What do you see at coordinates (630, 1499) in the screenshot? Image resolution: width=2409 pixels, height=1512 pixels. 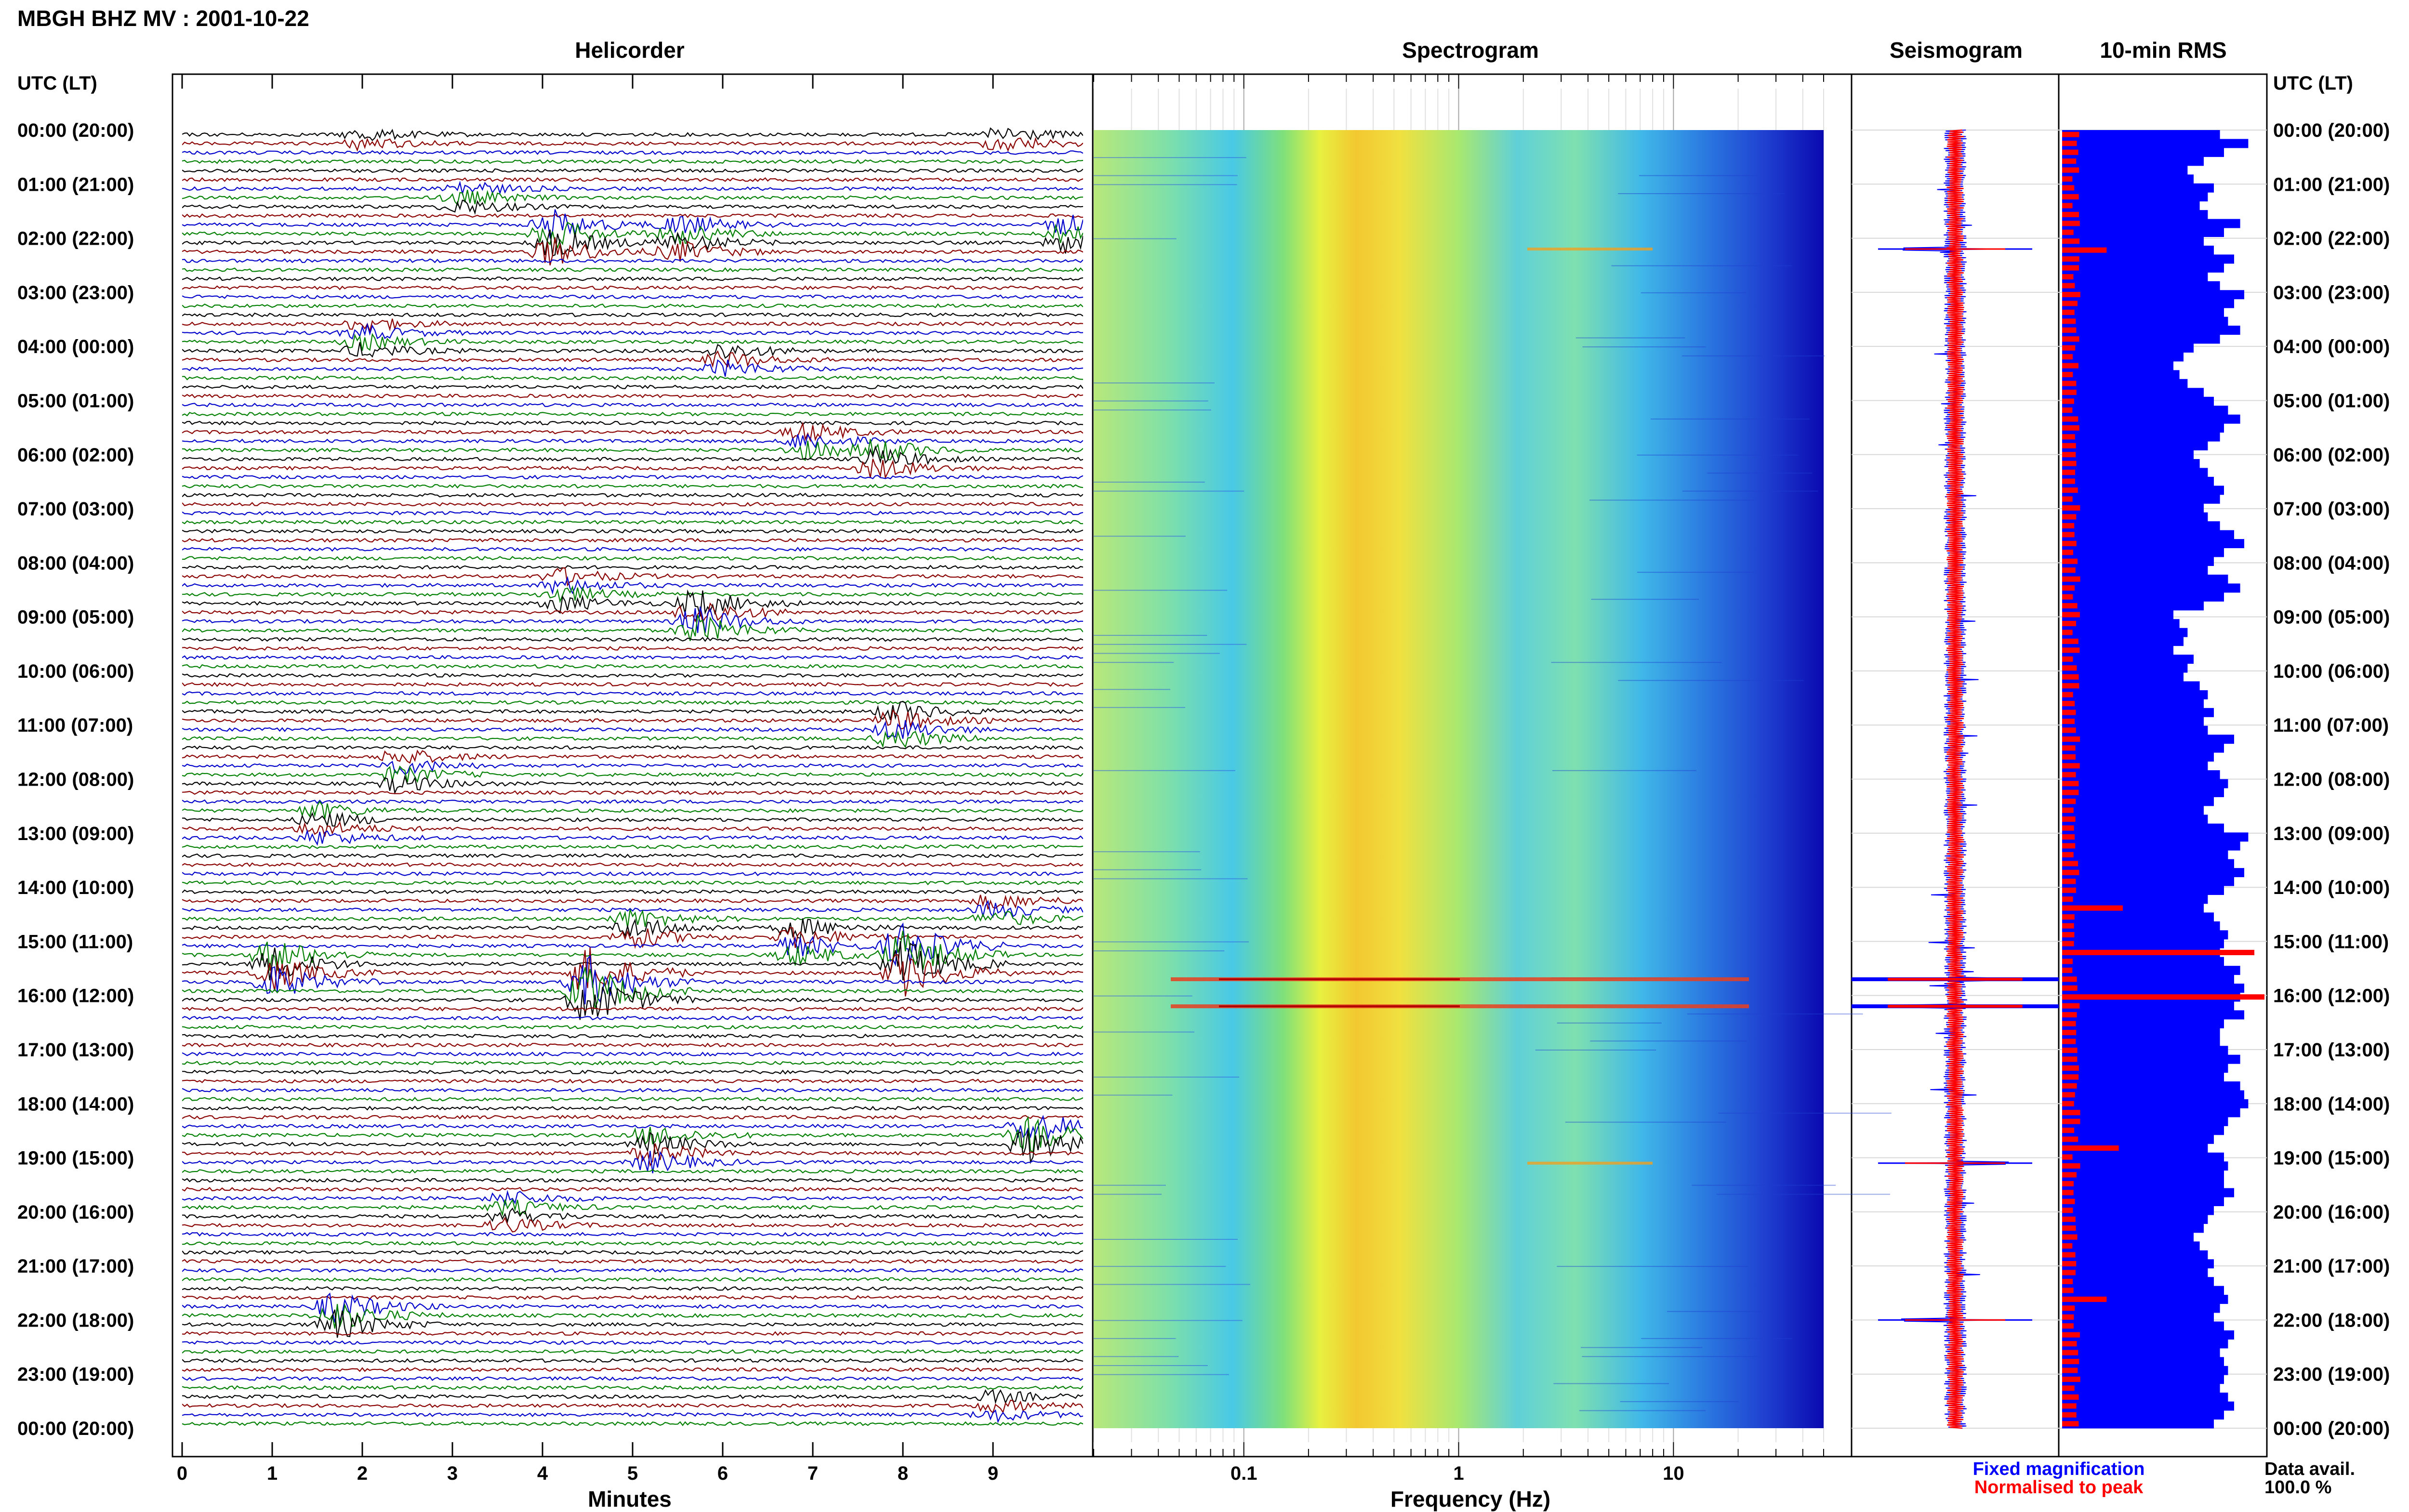 I see `helicorder-xlabel: Minutes` at bounding box center [630, 1499].